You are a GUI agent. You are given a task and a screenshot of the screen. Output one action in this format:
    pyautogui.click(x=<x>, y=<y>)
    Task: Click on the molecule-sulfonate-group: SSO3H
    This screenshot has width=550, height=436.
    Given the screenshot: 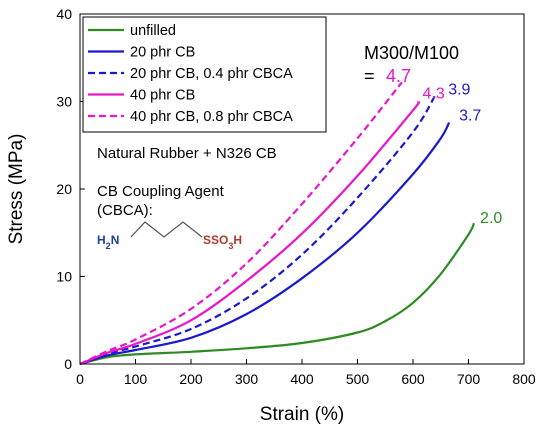 What is the action you would take?
    pyautogui.click(x=222, y=242)
    